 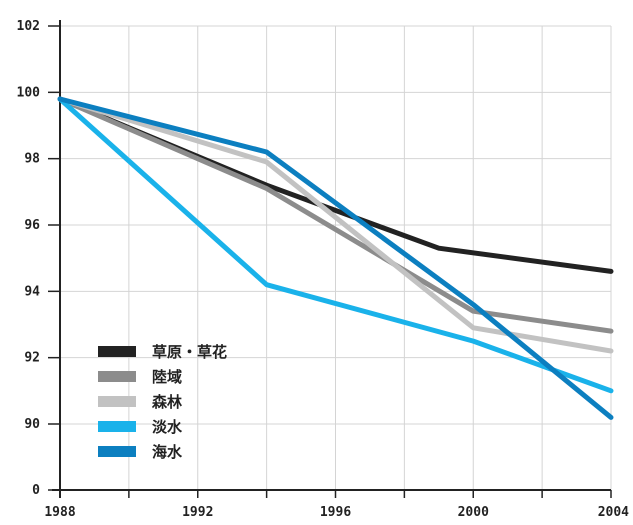 What do you see at coordinates (32, 225) in the screenshot?
I see `y-tick-label: 96` at bounding box center [32, 225].